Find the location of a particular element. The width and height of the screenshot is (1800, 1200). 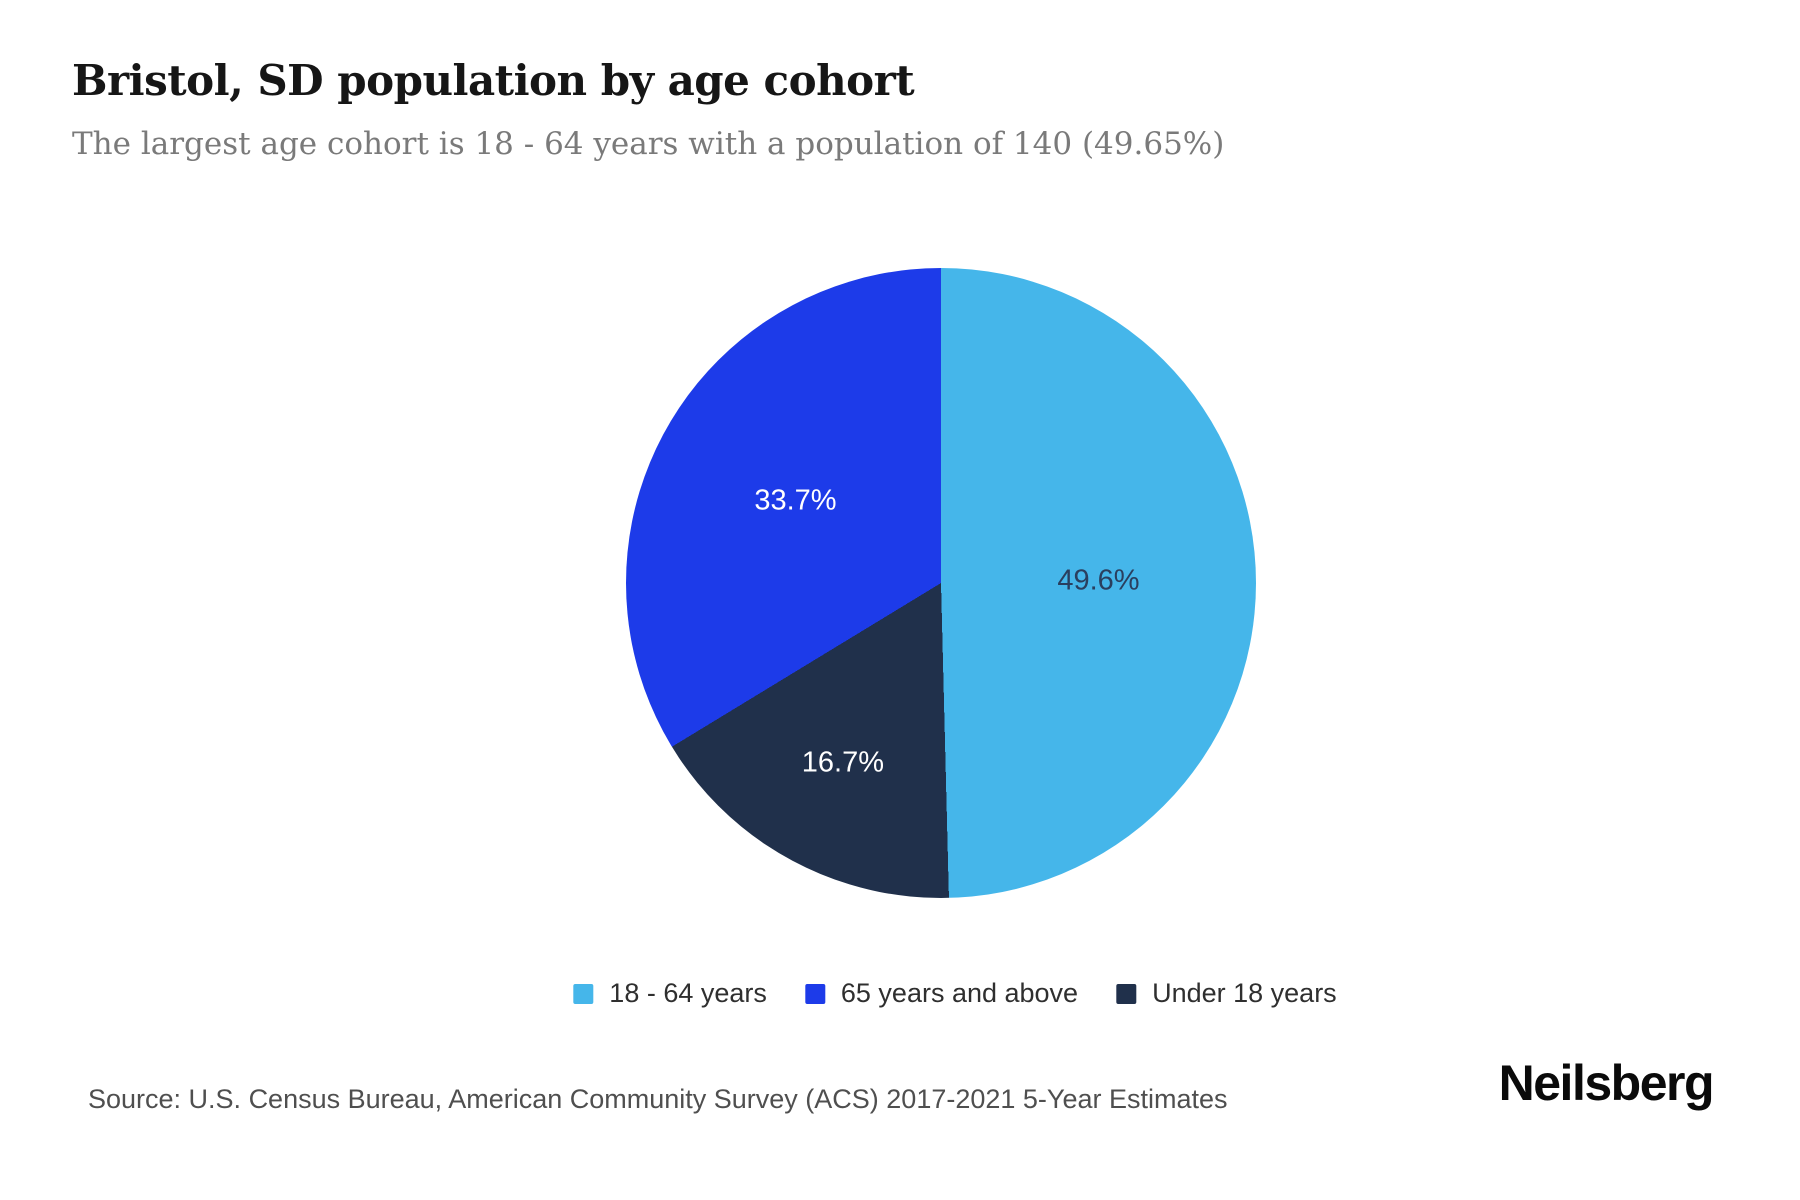

legend-label: 18 - 64 years is located at coordinates (688, 993).